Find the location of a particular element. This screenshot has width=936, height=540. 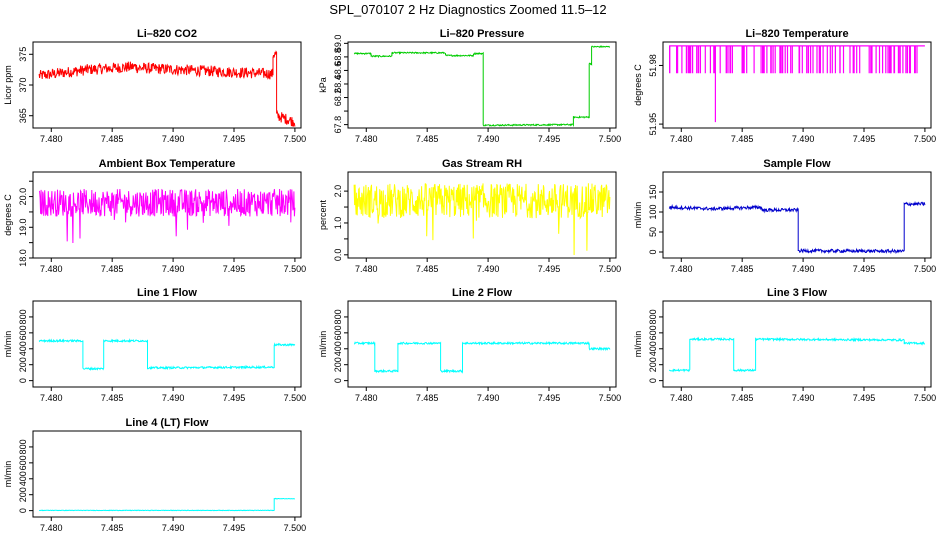

panel-title: Line 2 Flow is located at coordinates (482, 293).